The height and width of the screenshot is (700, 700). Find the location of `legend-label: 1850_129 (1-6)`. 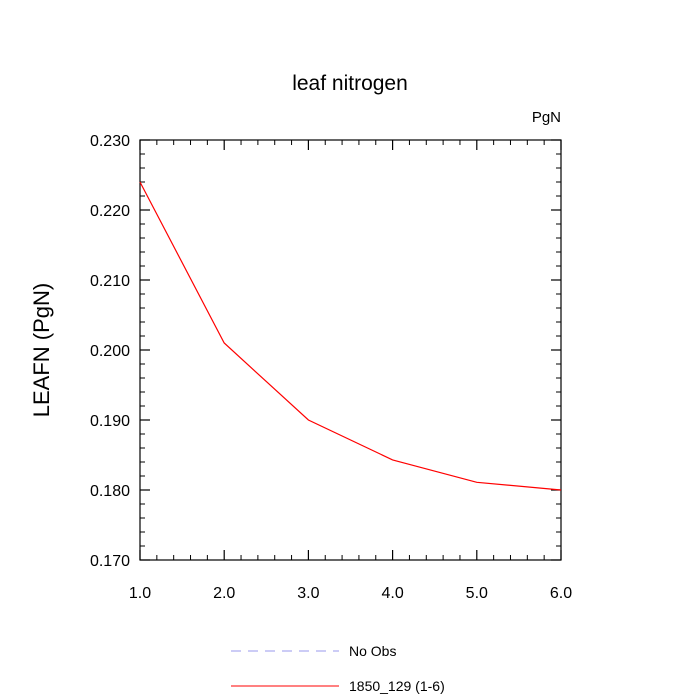

legend-label: 1850_129 (1-6) is located at coordinates (397, 686).